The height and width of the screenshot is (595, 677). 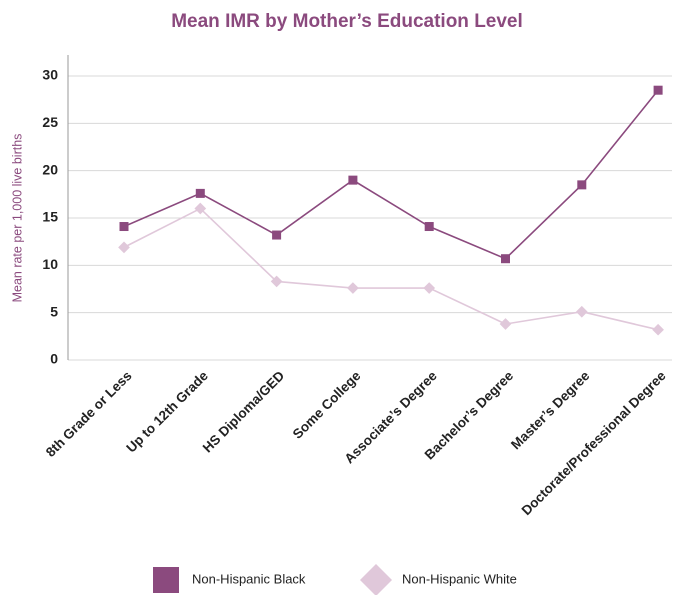 I want to click on x-tick-label: Doctorate/Professional Degree, so click(x=594, y=443).